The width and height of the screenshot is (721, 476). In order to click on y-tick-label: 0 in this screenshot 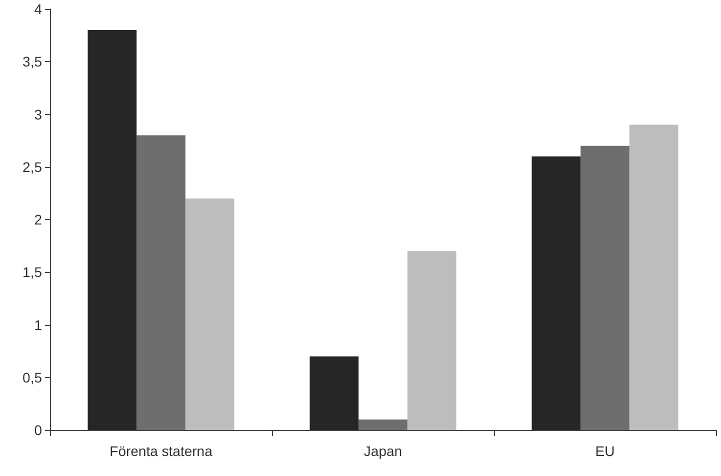, I will do `click(38, 430)`.